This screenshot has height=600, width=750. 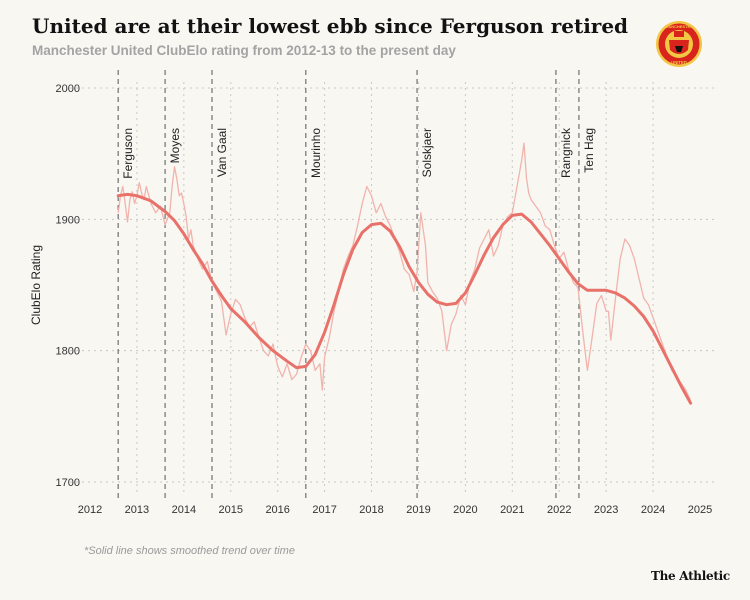 What do you see at coordinates (418, 510) in the screenshot?
I see `x-tick-label: 2019` at bounding box center [418, 510].